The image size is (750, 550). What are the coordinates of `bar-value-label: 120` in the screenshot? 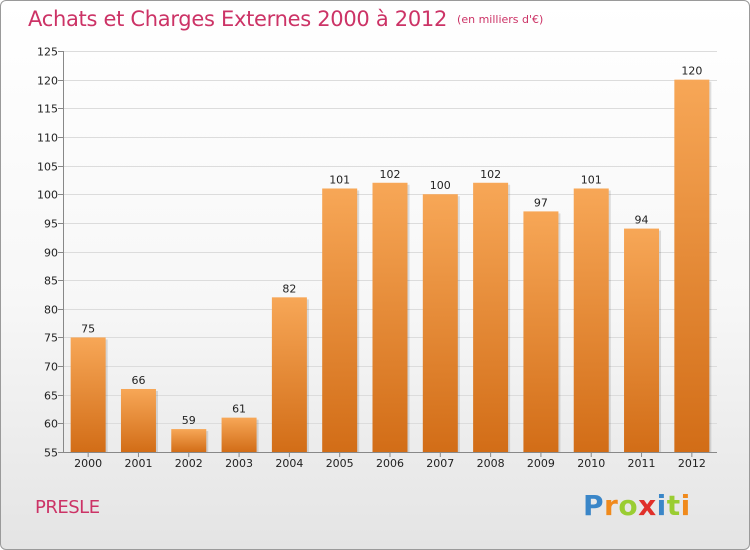 It's located at (691, 71).